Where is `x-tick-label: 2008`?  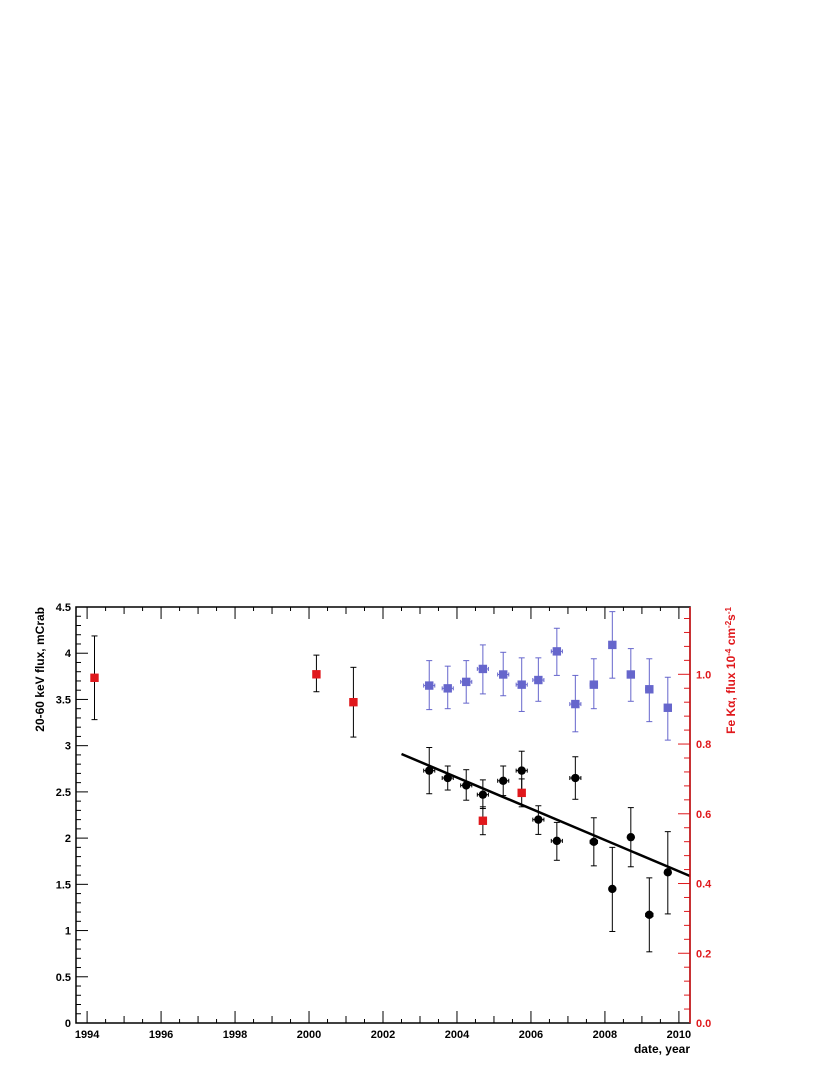 x-tick-label: 2008 is located at coordinates (605, 1035).